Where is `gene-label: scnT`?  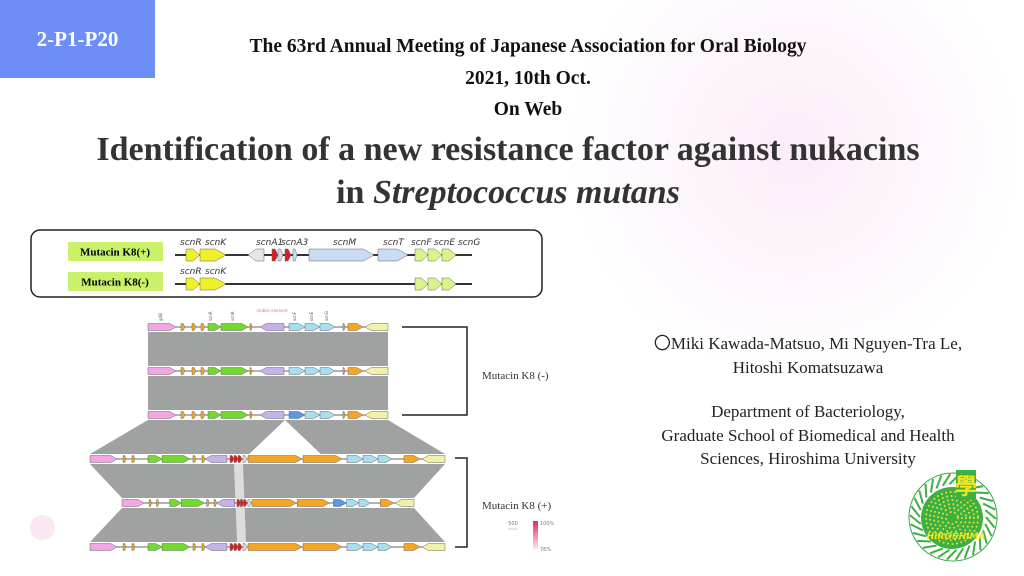
gene-label: scnT is located at coordinates (394, 243).